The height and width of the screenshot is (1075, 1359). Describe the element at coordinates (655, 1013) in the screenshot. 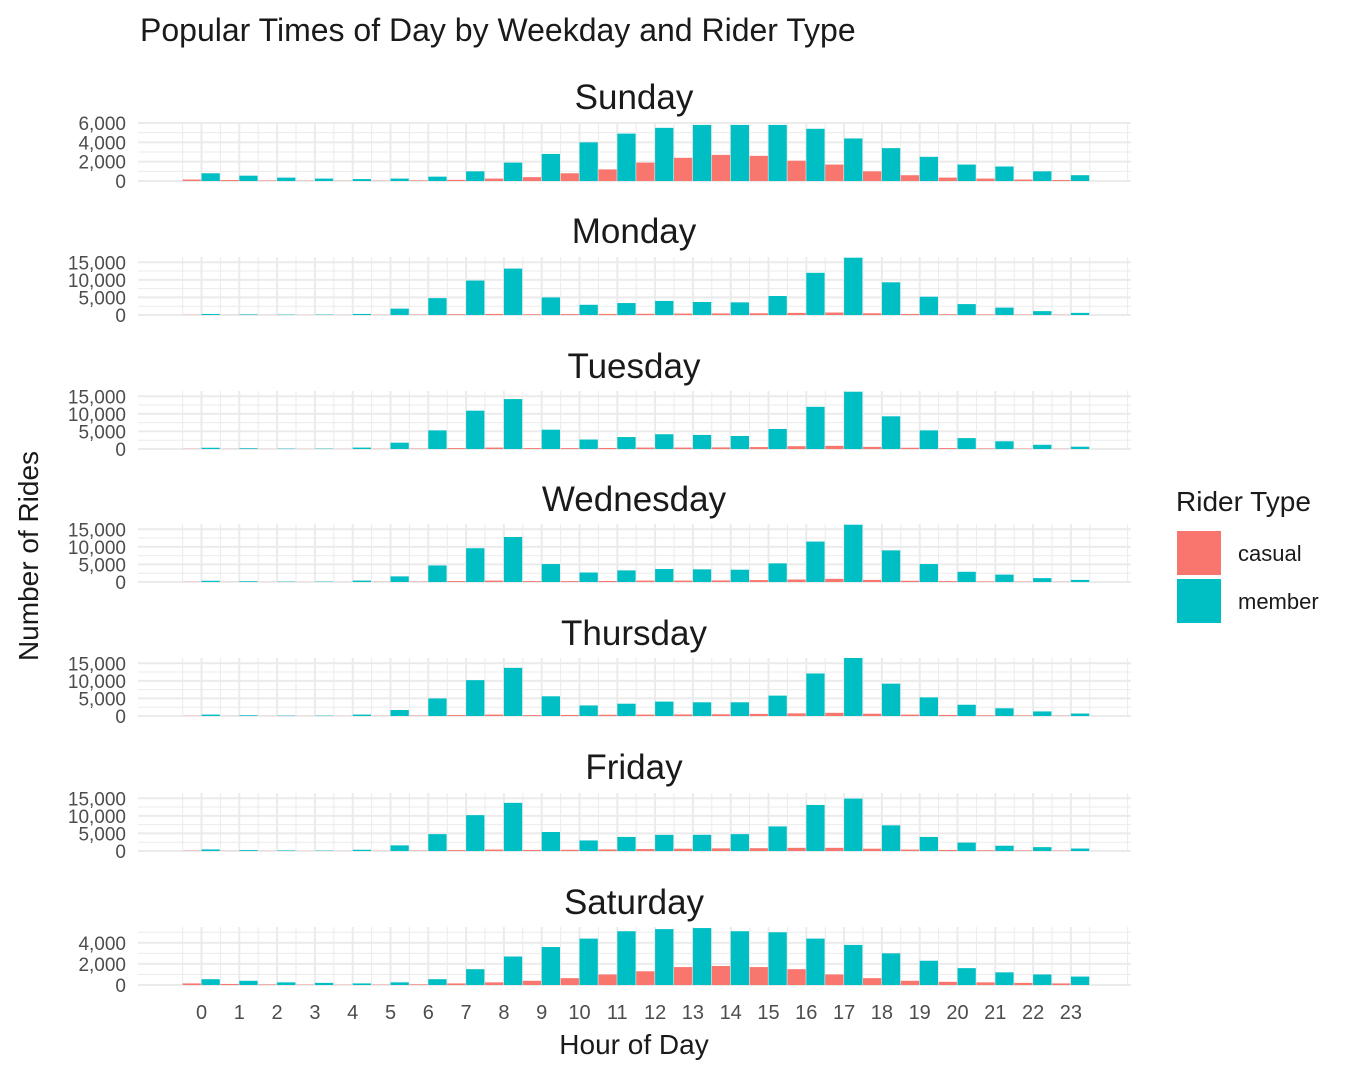

I see `x-tick-label: 12` at that location.